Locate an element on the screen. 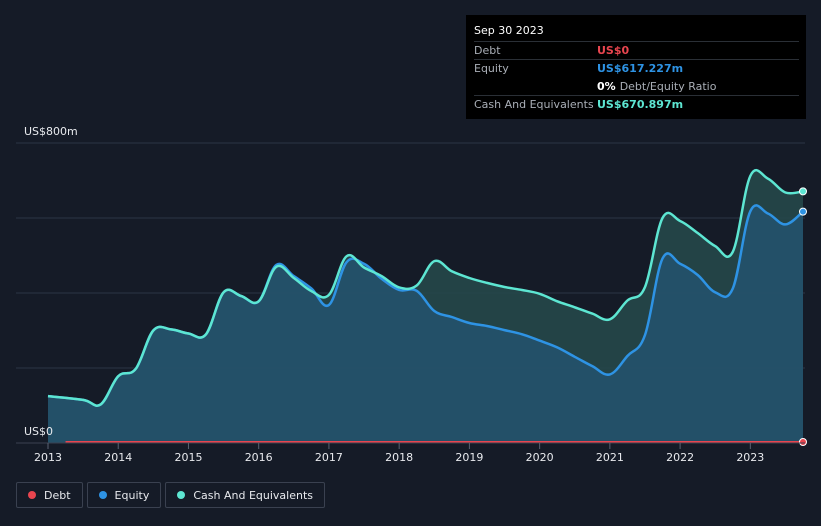 Image resolution: width=821 pixels, height=526 pixels. debt-end-marker is located at coordinates (803, 442).